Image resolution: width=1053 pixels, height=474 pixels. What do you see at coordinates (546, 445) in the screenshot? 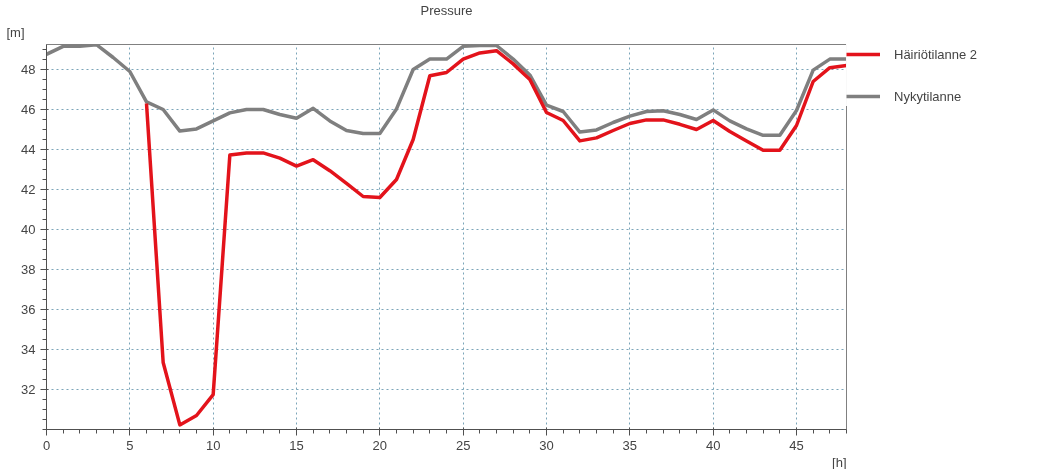
I see `x-tick-label: 30` at bounding box center [546, 445].